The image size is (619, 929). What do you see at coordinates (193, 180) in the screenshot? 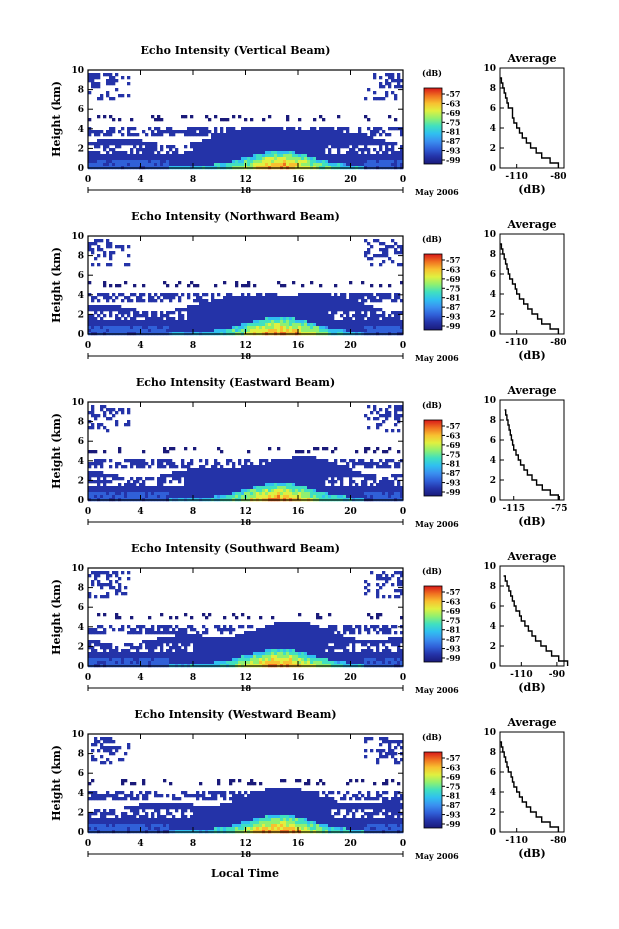
I see `x-tick-label: 8` at bounding box center [193, 180].